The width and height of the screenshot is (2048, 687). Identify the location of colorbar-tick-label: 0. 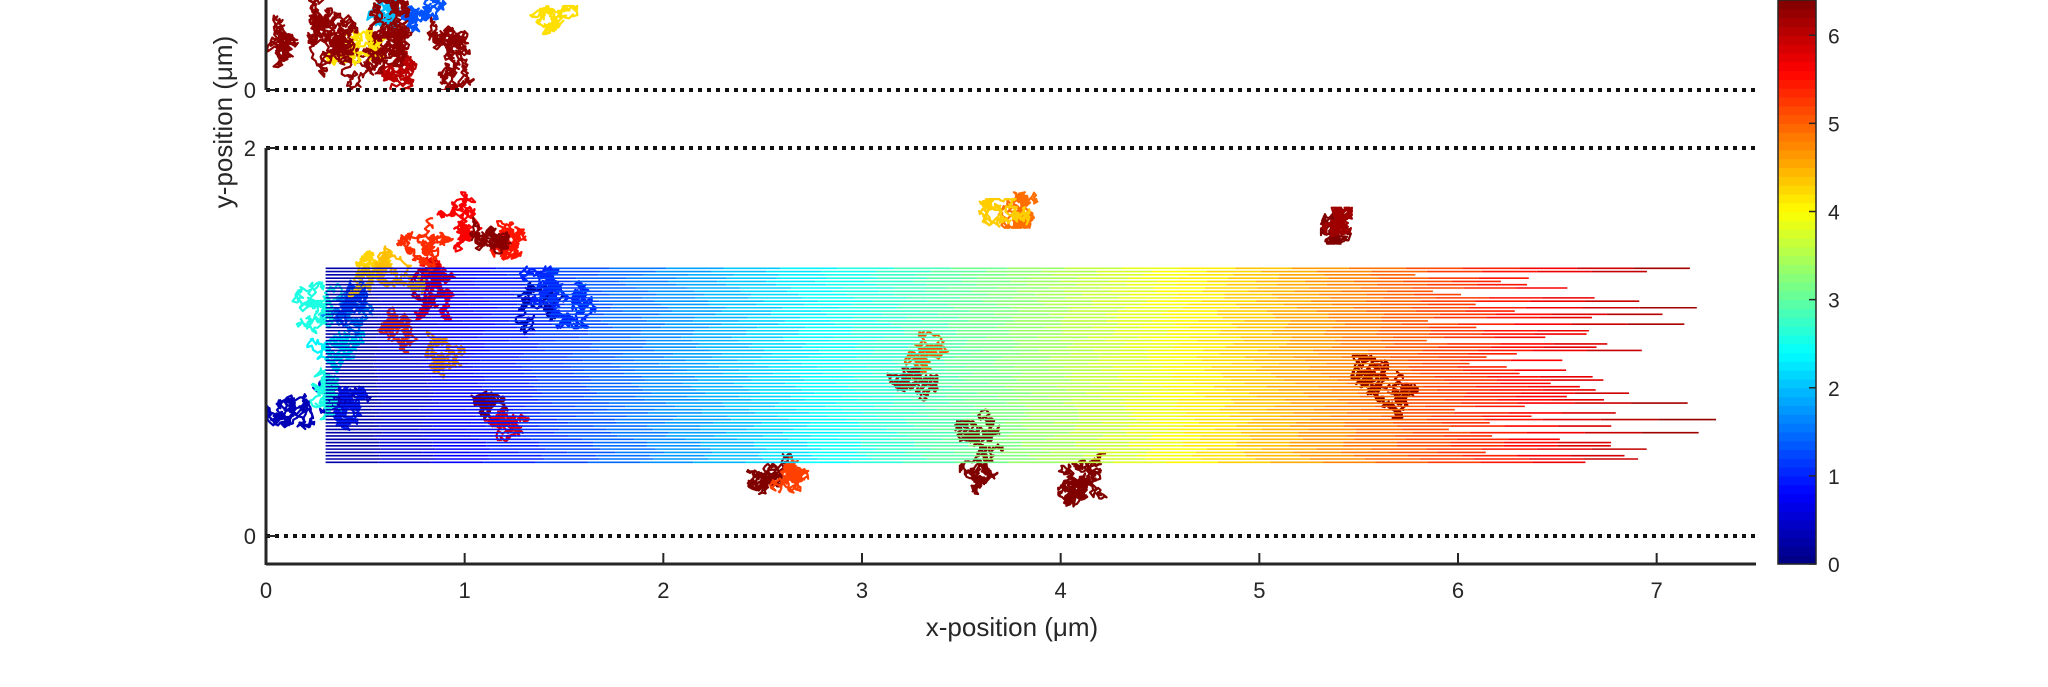
(1834, 565).